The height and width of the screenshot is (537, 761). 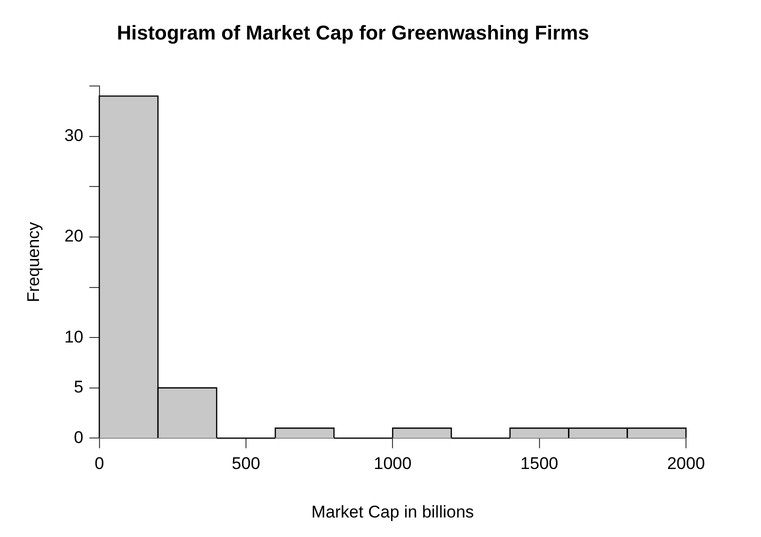 What do you see at coordinates (539, 464) in the screenshot?
I see `x-tick-label: 1500` at bounding box center [539, 464].